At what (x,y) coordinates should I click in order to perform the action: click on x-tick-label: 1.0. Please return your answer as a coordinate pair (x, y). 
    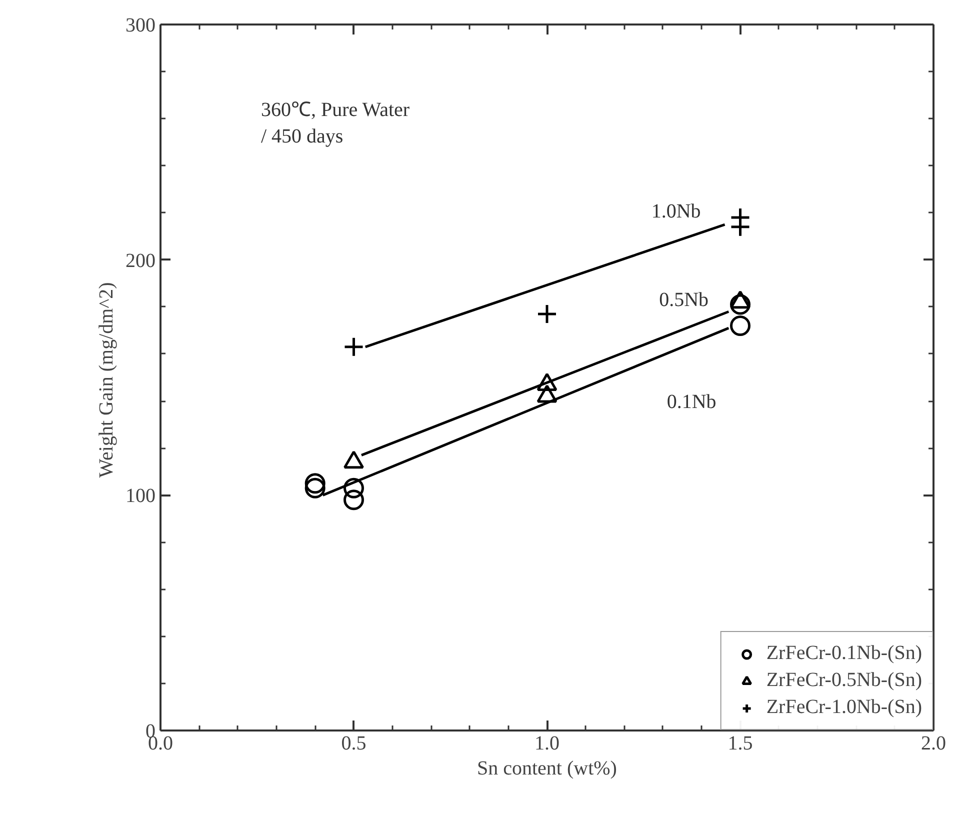
    Looking at the image, I should click on (547, 743).